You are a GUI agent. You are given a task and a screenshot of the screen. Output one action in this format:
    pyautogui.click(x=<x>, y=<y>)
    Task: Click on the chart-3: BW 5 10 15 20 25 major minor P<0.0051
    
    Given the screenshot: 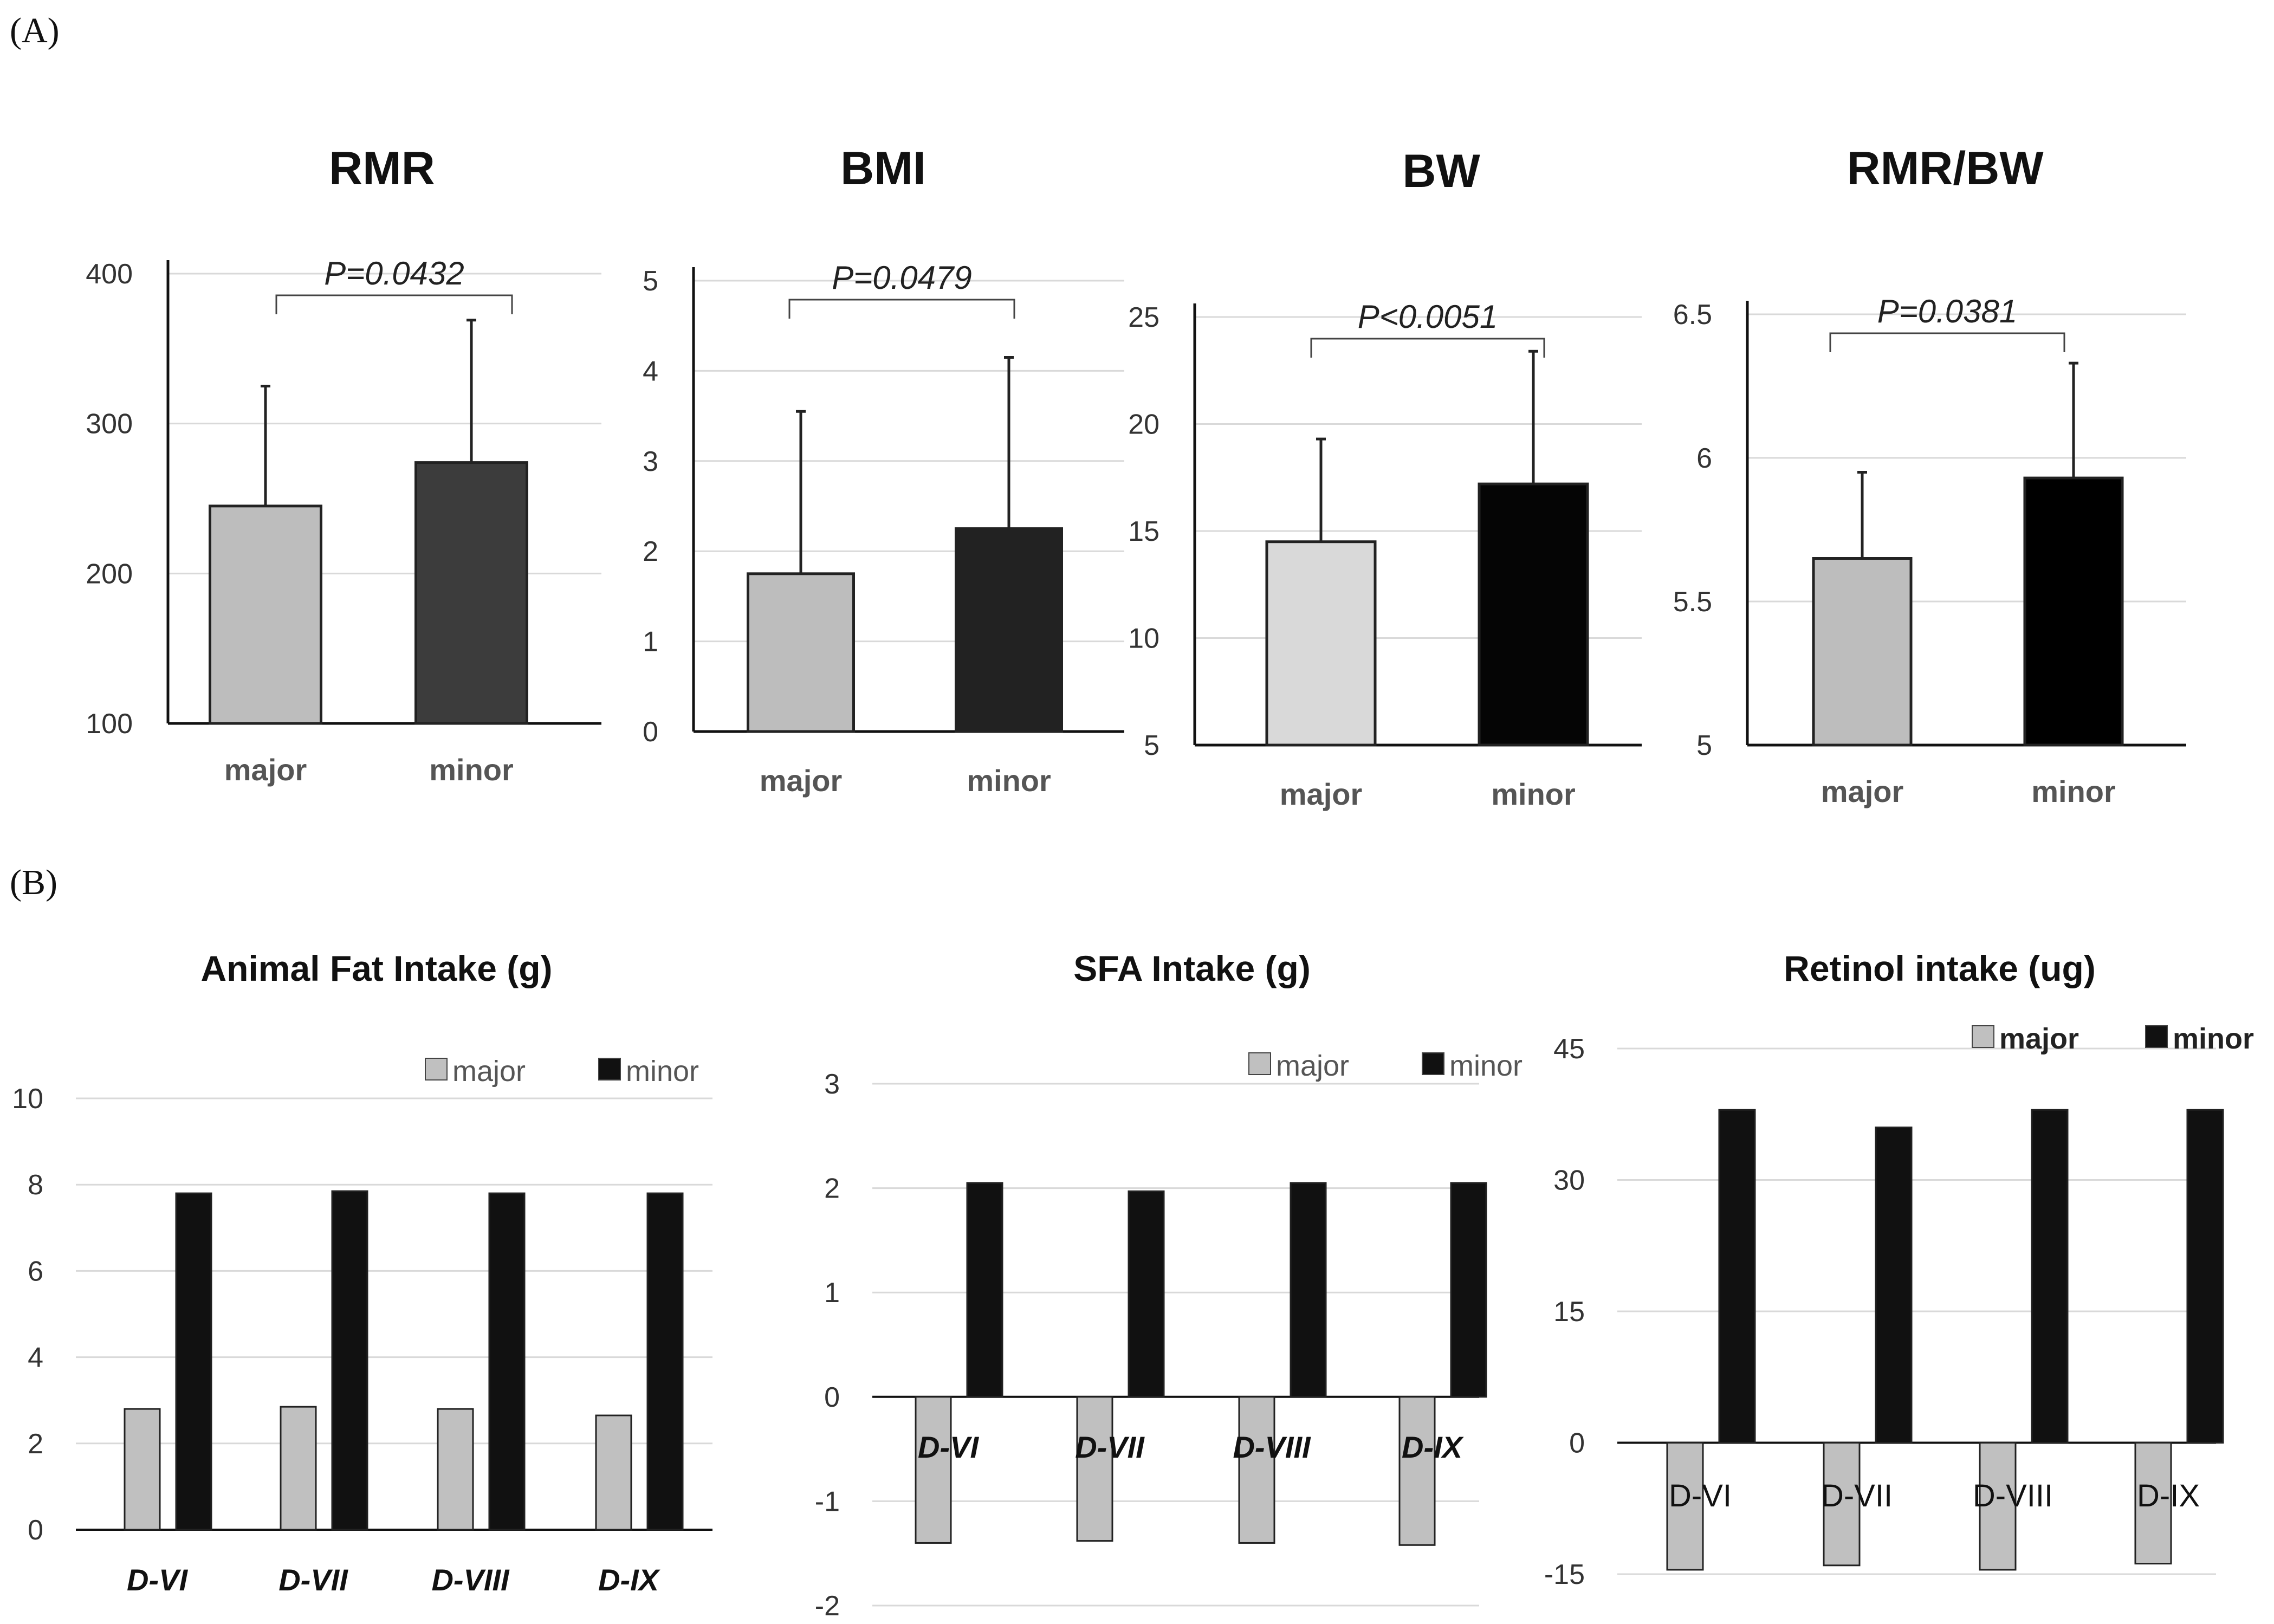 What is the action you would take?
    pyautogui.click(x=1385, y=478)
    